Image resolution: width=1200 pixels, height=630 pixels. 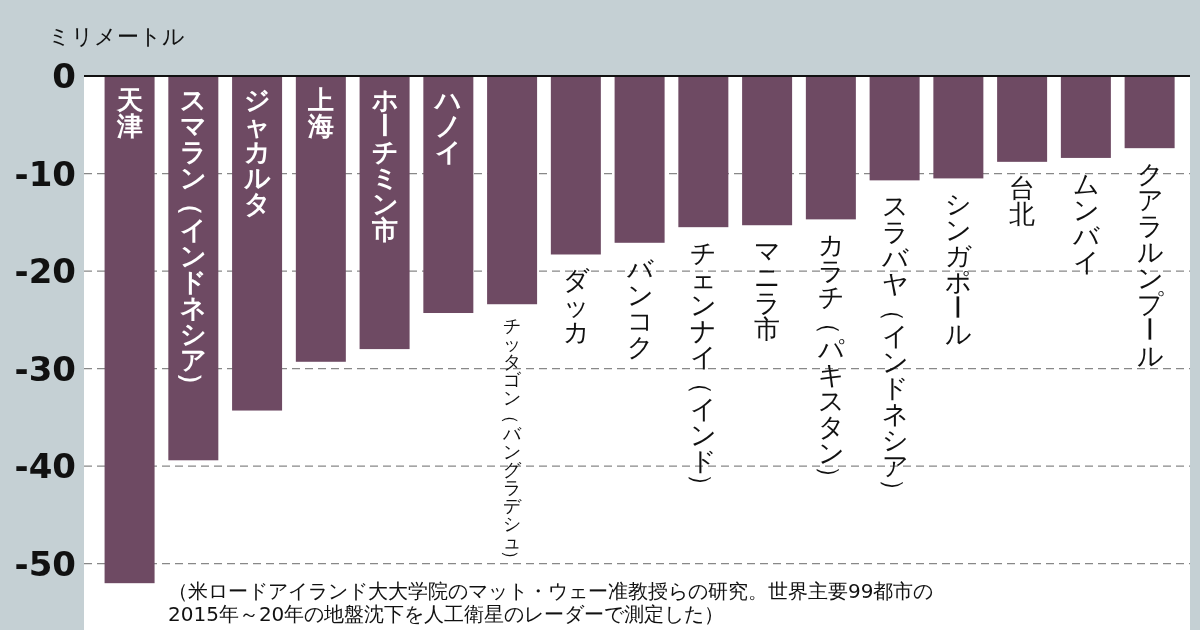 What do you see at coordinates (446, 614) in the screenshot?
I see `annotation: 2015年～20年の地盤沈下を人工衛星のレーダーで測定した）` at bounding box center [446, 614].